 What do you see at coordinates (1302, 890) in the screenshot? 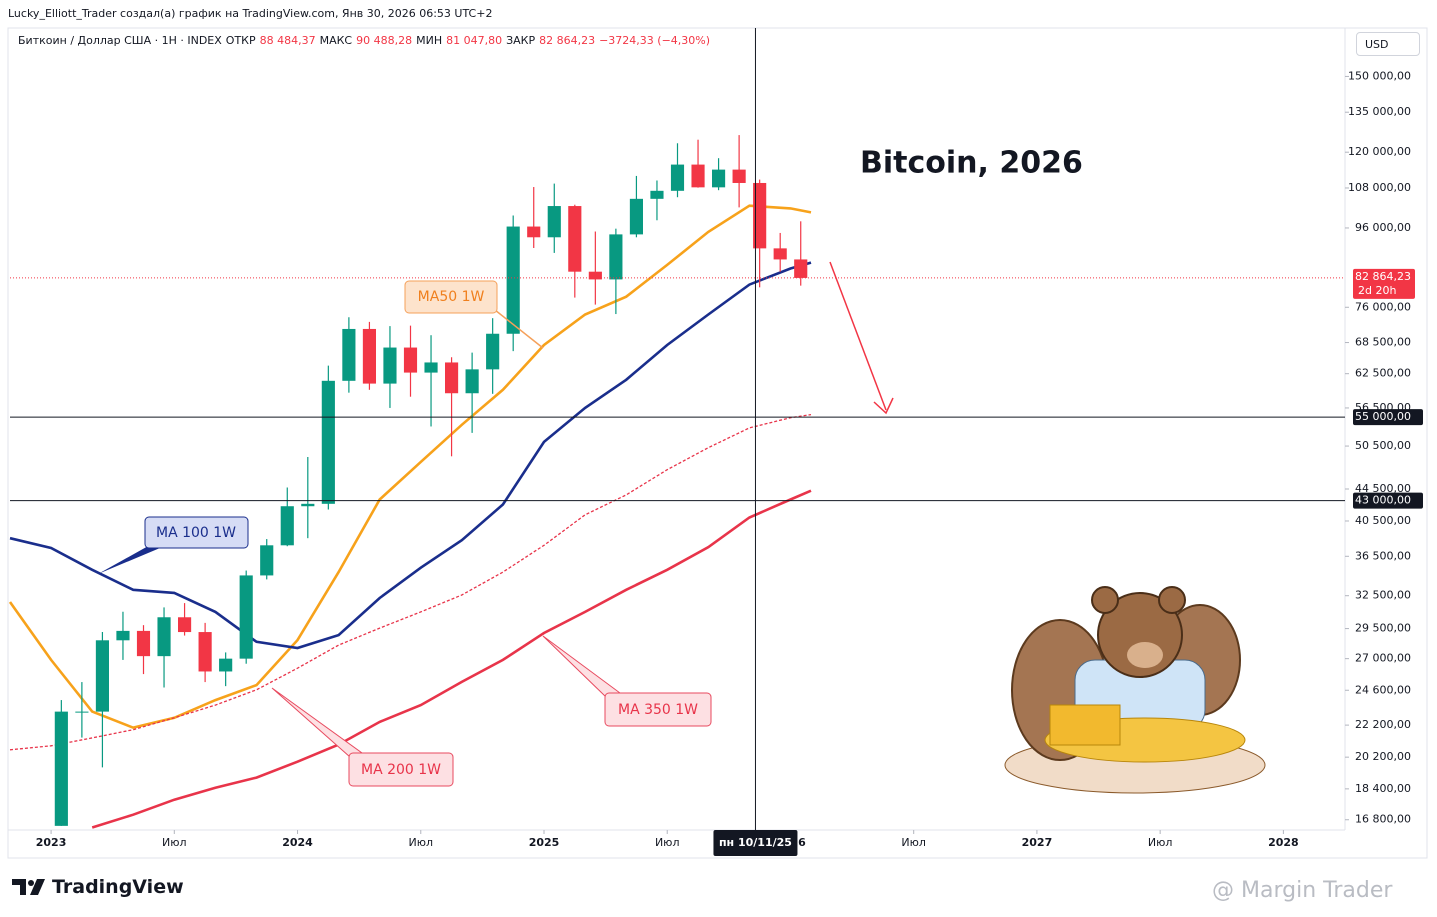
I see `watermark: @ Margin Trader` at bounding box center [1302, 890].